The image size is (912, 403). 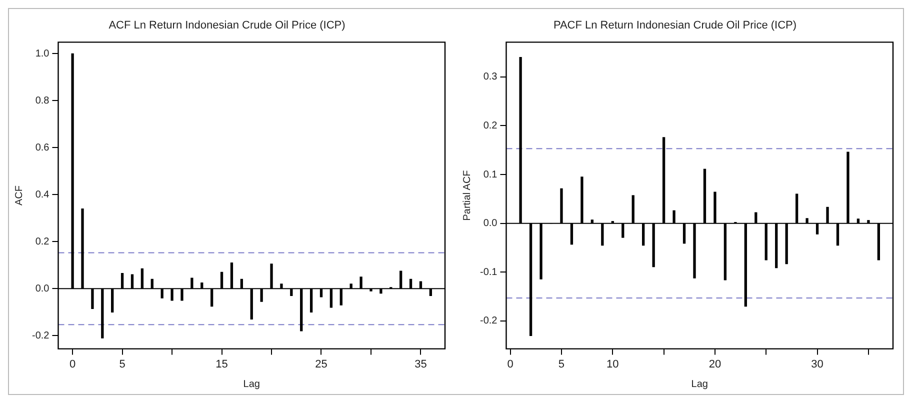 What do you see at coordinates (222, 364) in the screenshot?
I see `x-tick-label: 15` at bounding box center [222, 364].